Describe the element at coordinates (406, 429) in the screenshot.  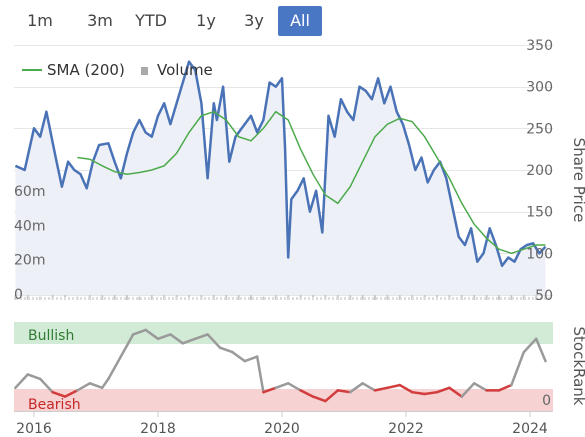
I see `time-tick-label: 2022` at that location.